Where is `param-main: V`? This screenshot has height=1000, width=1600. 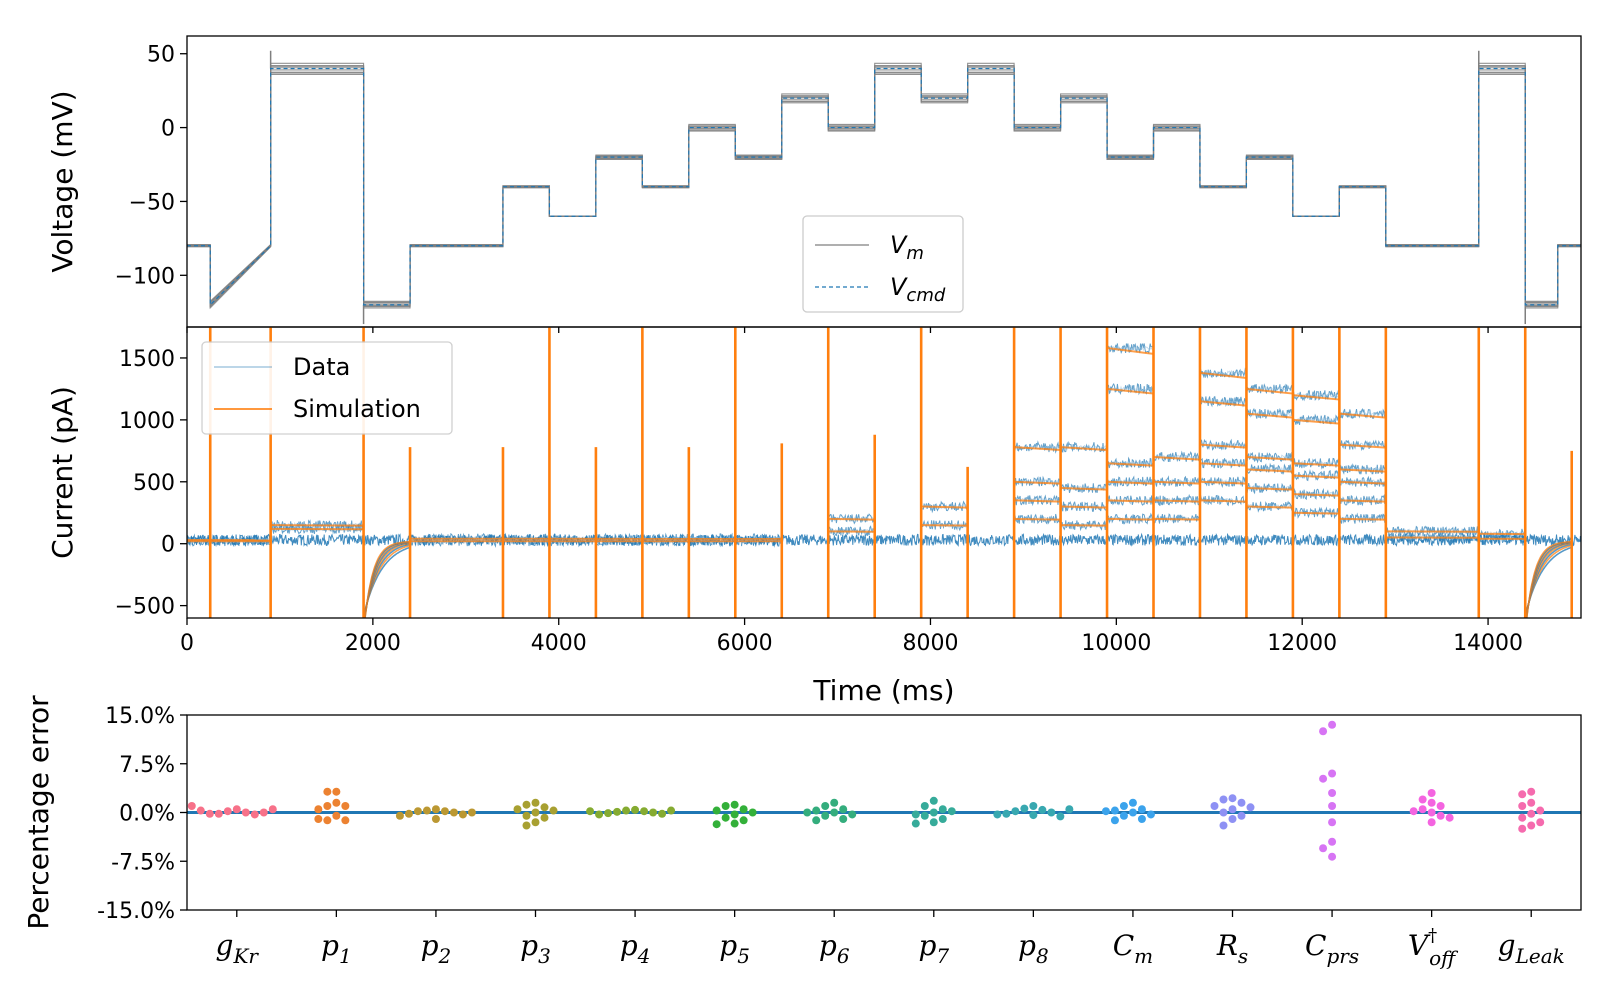
param-main: V is located at coordinates (1419, 945).